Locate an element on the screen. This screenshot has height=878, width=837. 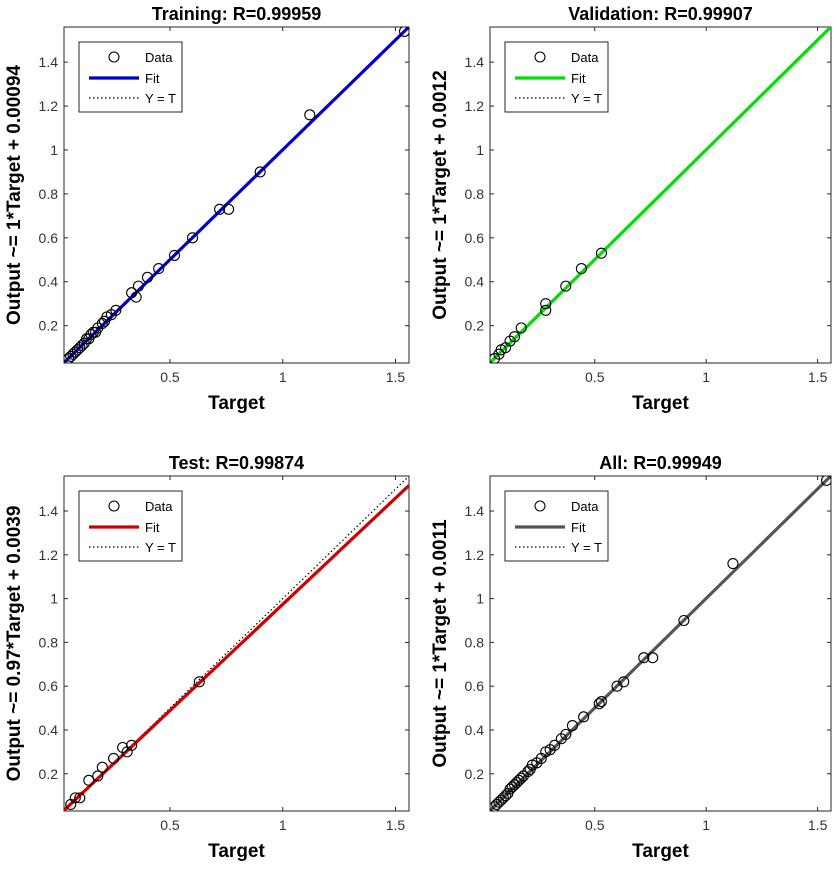
chart-title: All: R=0.99949 is located at coordinates (660, 463).